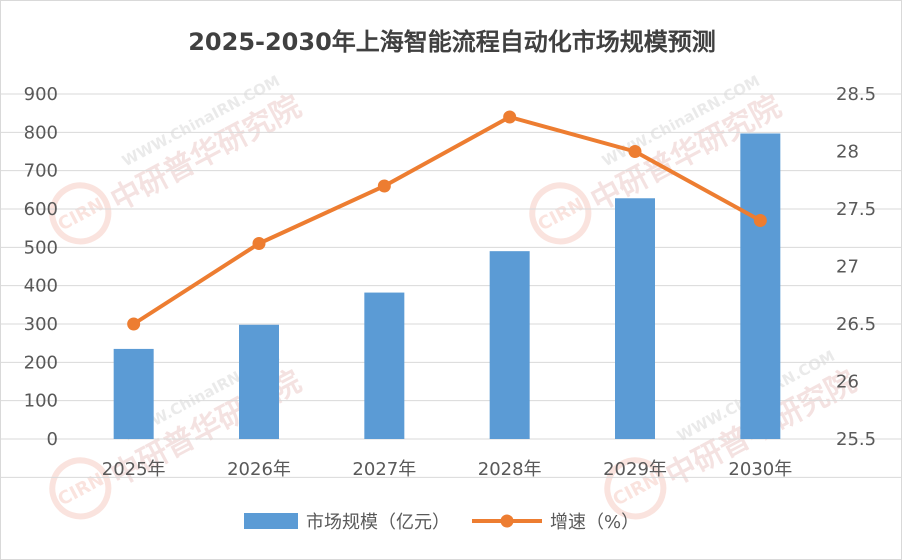 The image size is (902, 560). I want to click on left-tick-label: 500, so click(41, 247).